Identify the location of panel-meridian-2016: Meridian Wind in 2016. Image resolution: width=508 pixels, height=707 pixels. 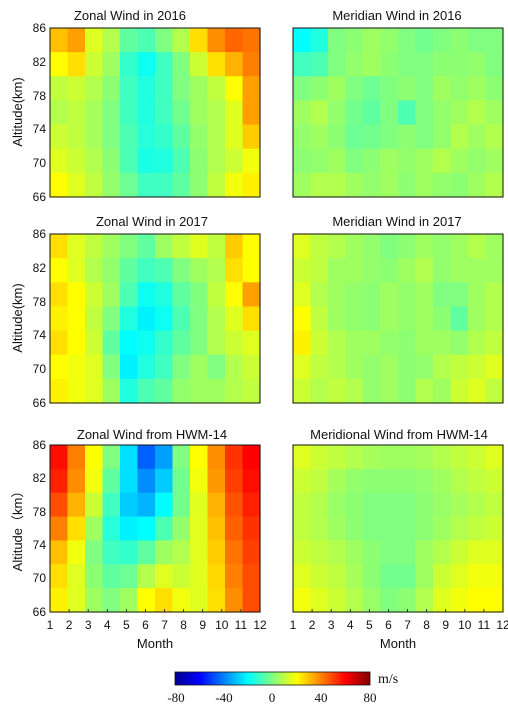
(398, 103).